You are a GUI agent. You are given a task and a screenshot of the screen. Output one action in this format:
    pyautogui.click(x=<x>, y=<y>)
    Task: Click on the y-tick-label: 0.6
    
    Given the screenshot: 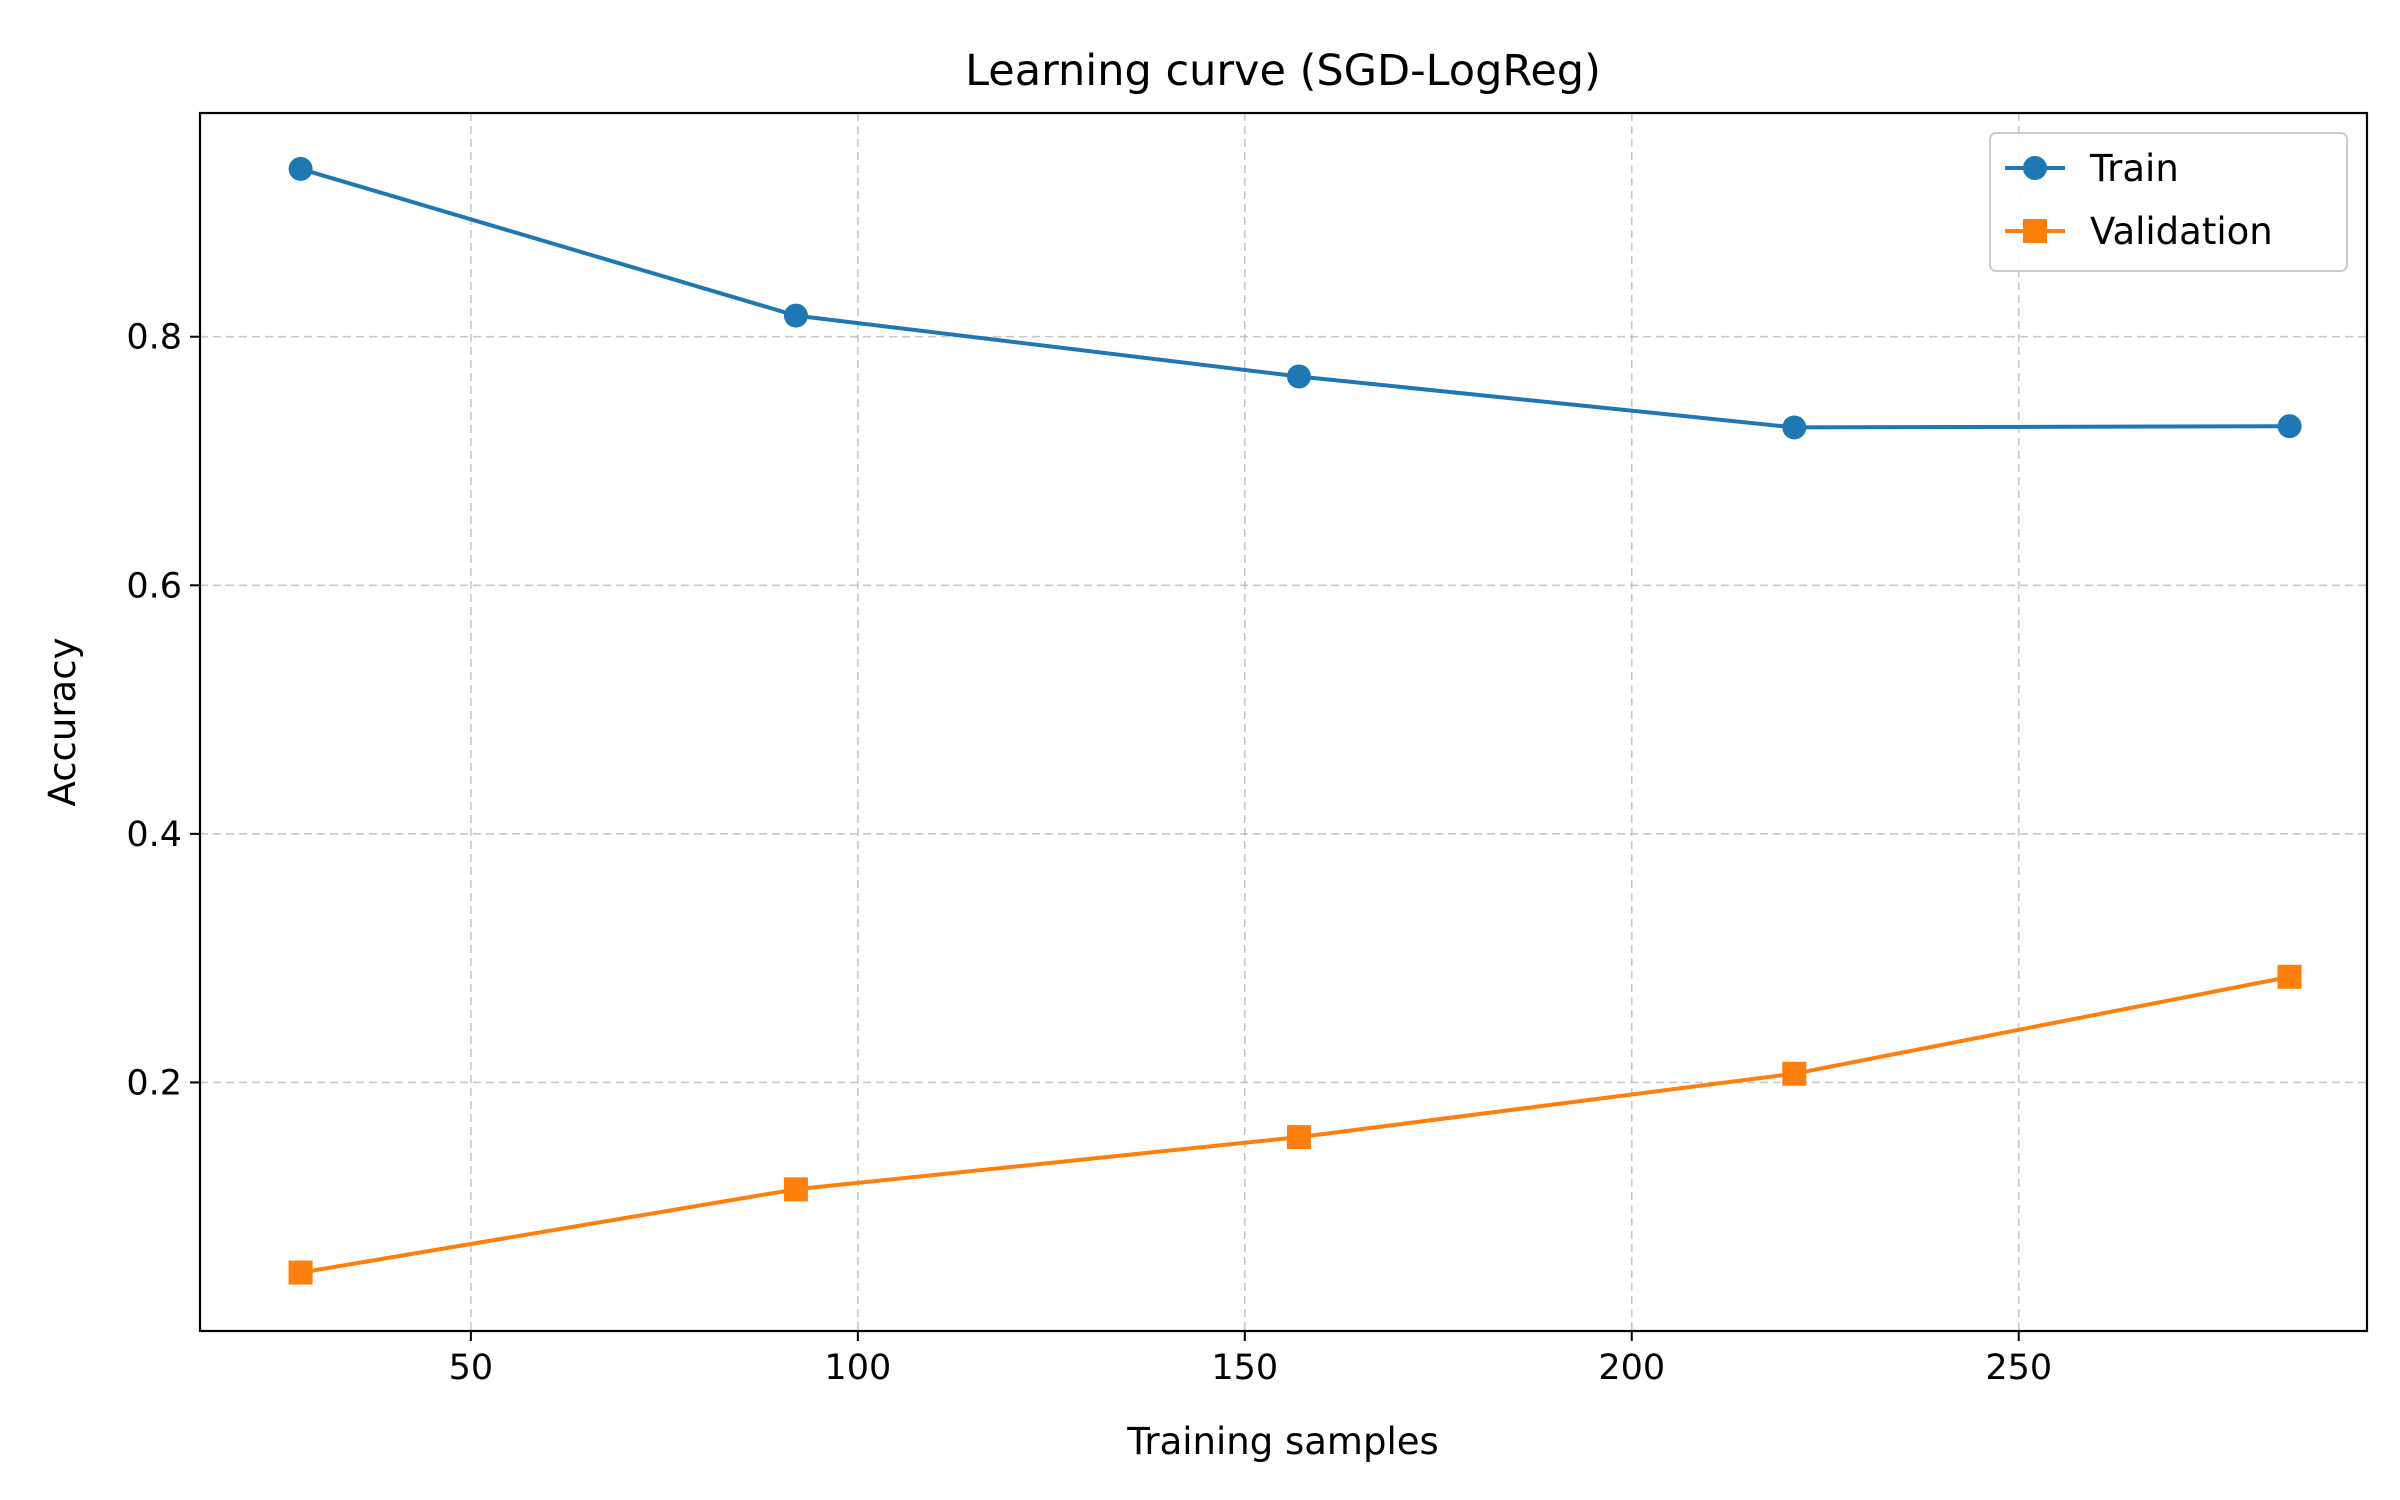 What is the action you would take?
    pyautogui.click(x=154, y=586)
    